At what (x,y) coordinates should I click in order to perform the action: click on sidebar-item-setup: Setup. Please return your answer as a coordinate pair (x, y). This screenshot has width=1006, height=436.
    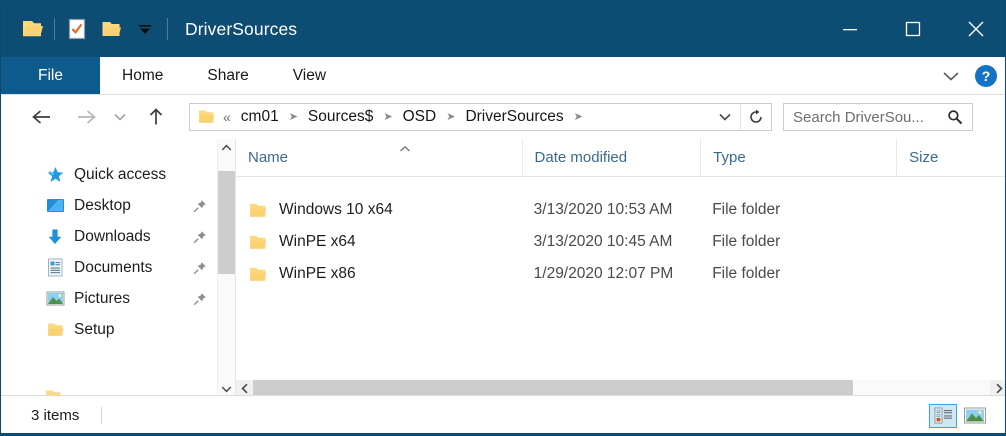
    Looking at the image, I should click on (109, 329).